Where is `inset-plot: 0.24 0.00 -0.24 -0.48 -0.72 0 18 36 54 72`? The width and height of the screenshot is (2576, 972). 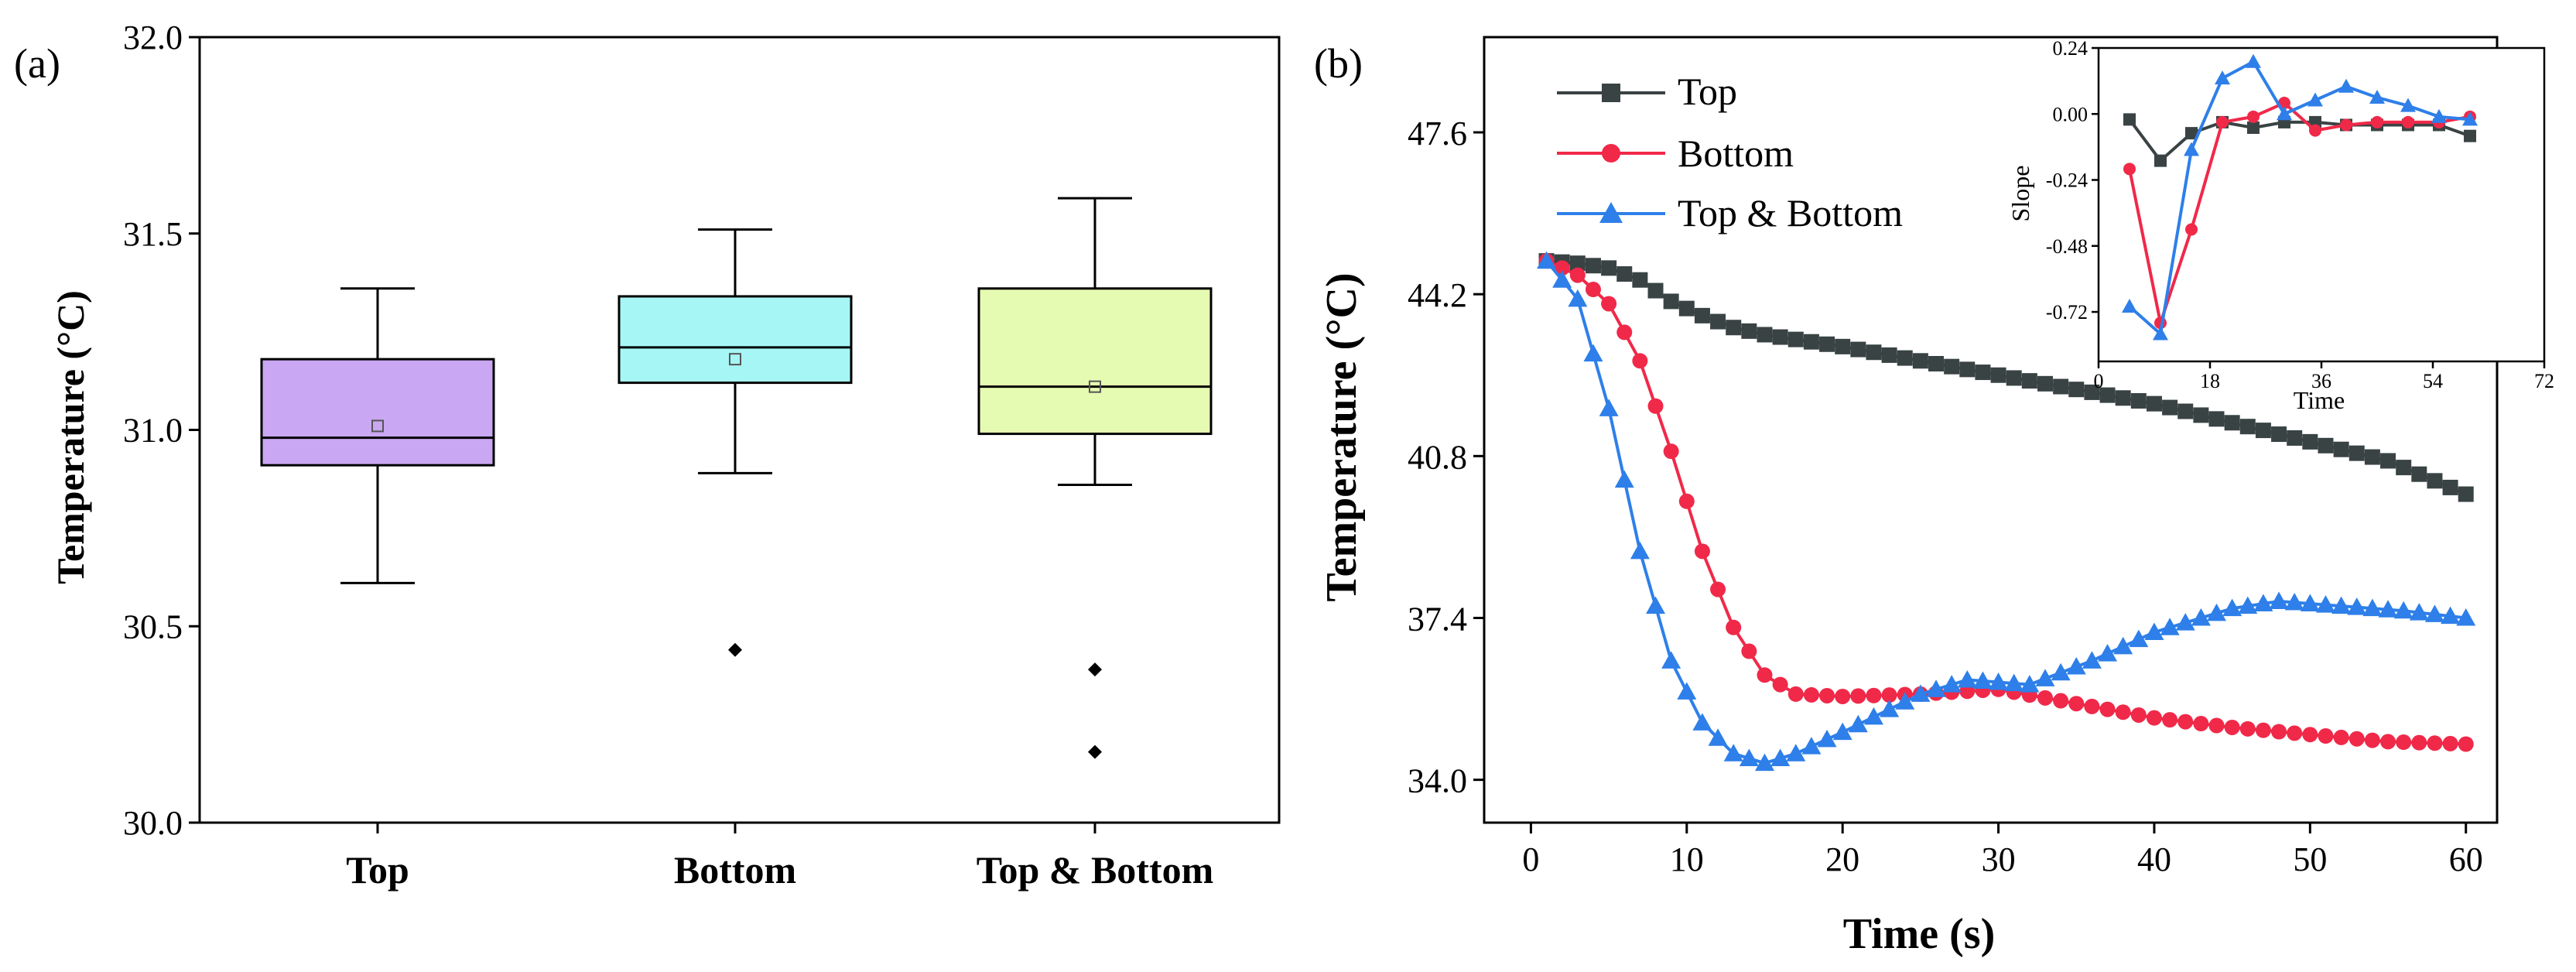 inset-plot: 0.24 0.00 -0.24 -0.48 -0.72 0 18 36 54 72 is located at coordinates (2300, 214).